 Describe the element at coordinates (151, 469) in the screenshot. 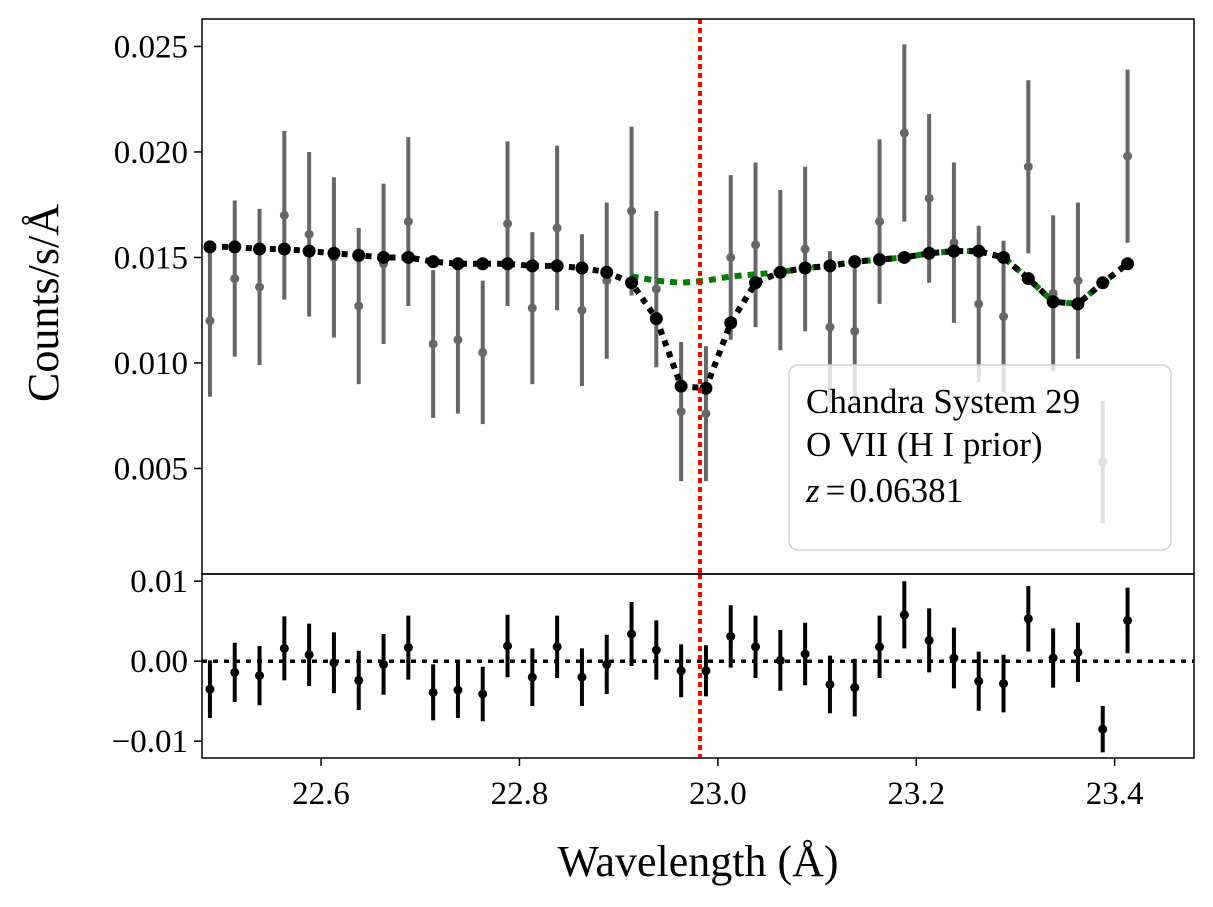

I see `spectrum-y-tick-label: 0.005` at that location.